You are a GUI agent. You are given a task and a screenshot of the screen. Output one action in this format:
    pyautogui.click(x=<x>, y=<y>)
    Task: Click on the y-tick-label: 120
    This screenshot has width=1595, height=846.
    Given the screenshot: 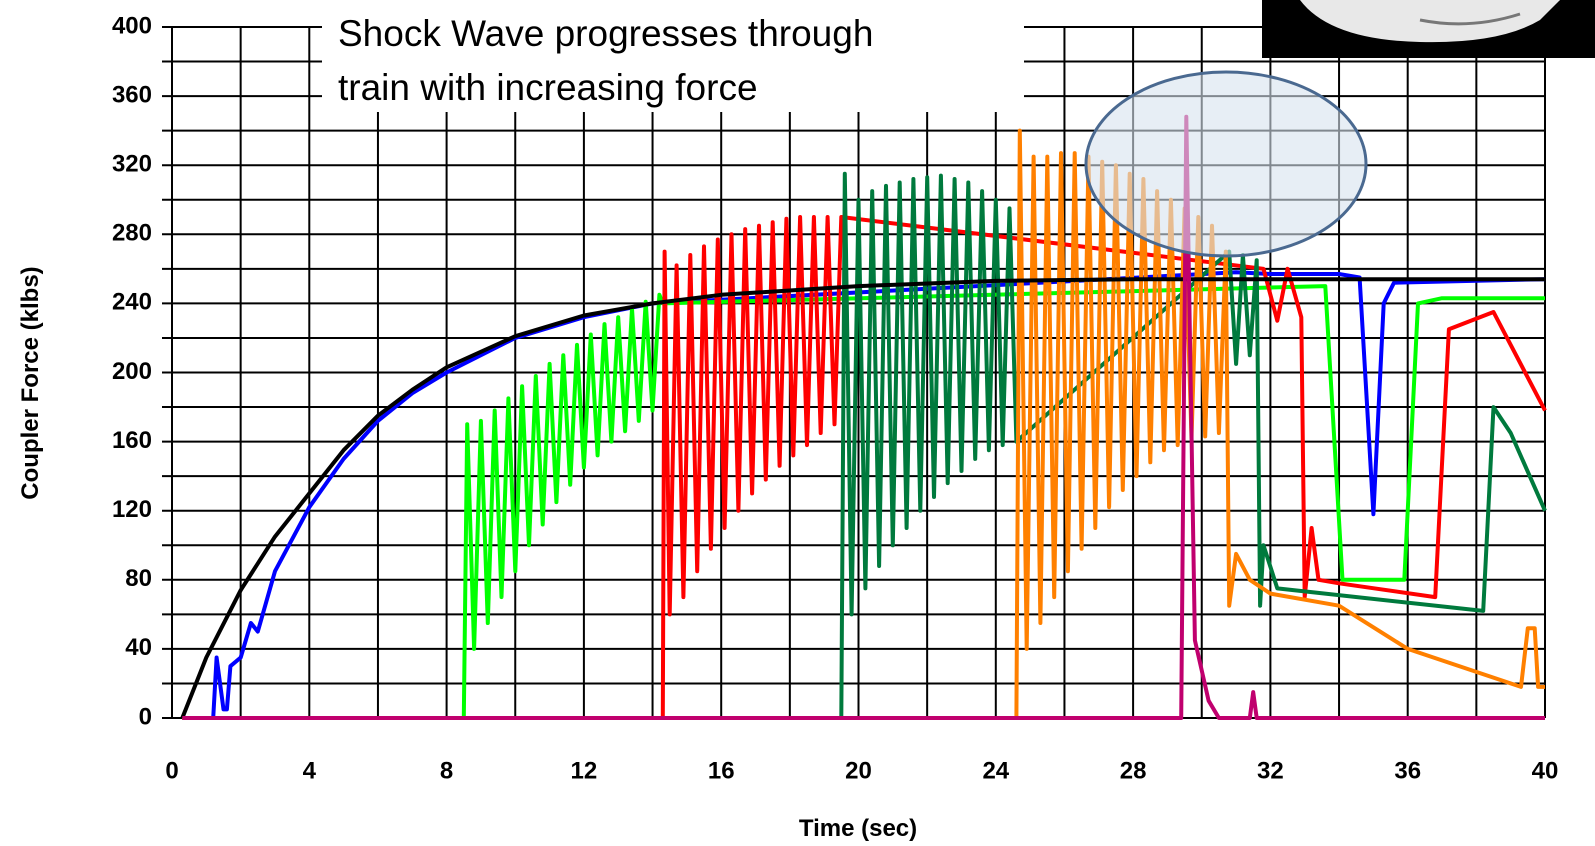 What is the action you would take?
    pyautogui.click(x=132, y=509)
    